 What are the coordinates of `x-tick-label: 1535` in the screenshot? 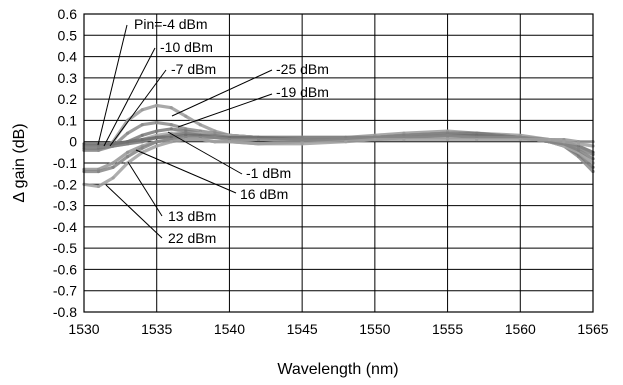 It's located at (156, 329).